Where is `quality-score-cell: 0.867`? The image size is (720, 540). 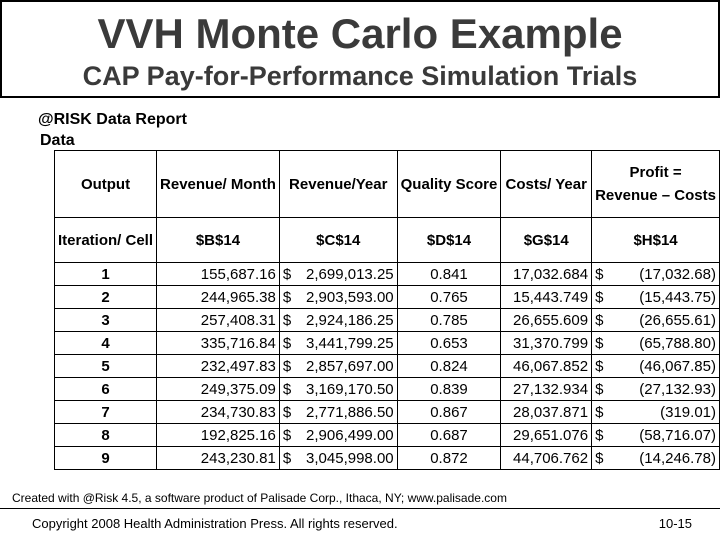
quality-score-cell: 0.867 is located at coordinates (449, 412).